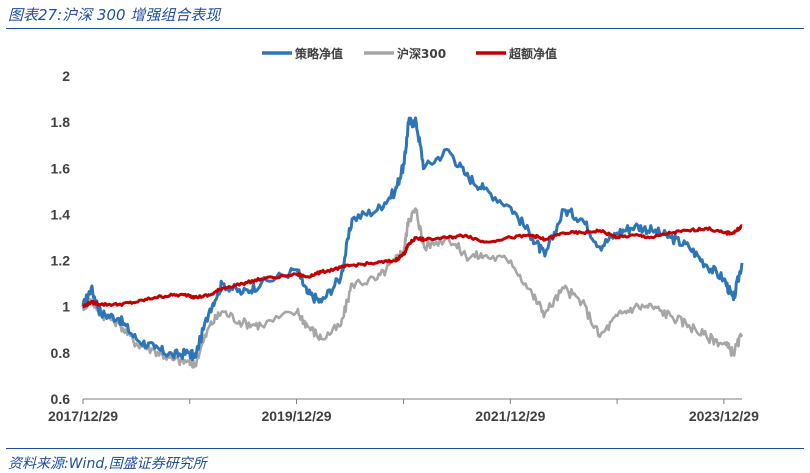  Describe the element at coordinates (107, 464) in the screenshot. I see `source-note: 资料来源:Wind,国盛证券研究所` at that location.